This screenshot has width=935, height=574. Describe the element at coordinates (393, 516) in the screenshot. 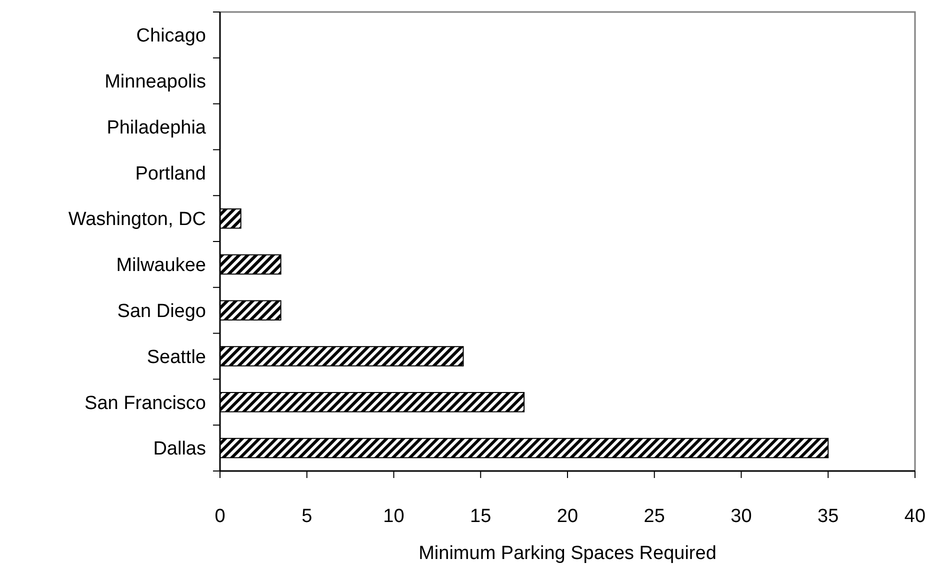

I see `x-tick-label: 10` at that location.